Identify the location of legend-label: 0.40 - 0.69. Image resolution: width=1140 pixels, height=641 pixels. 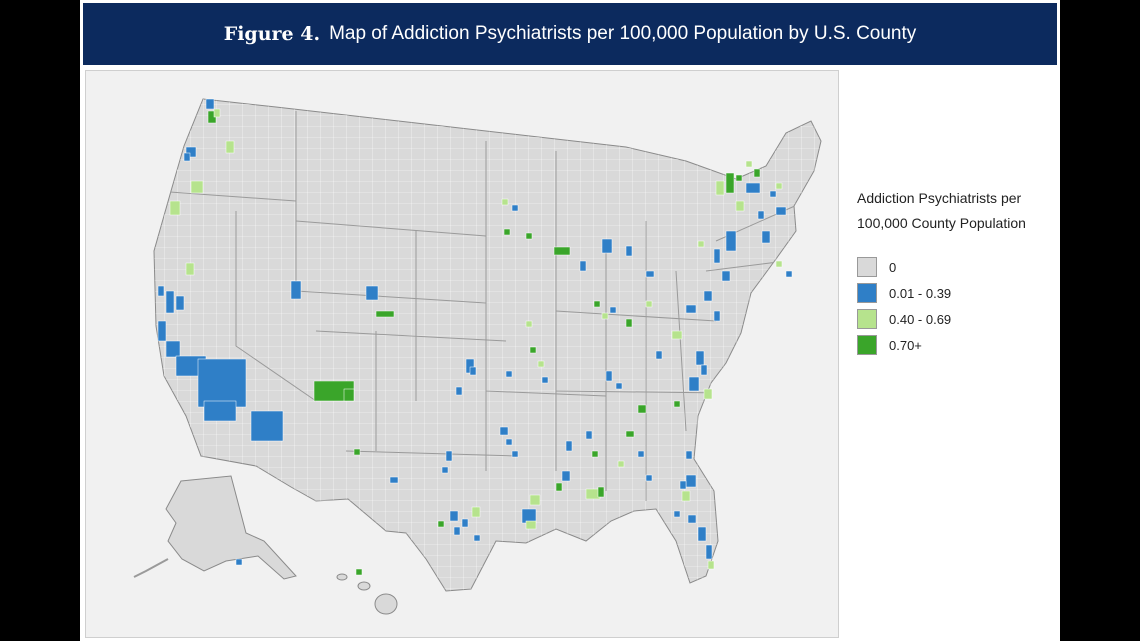
(920, 319).